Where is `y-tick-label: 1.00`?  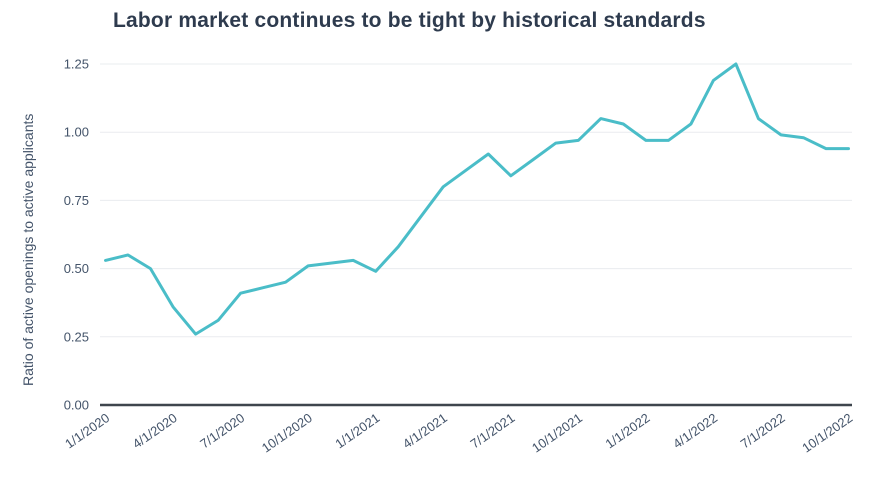
y-tick-label: 1.00 is located at coordinates (76, 132).